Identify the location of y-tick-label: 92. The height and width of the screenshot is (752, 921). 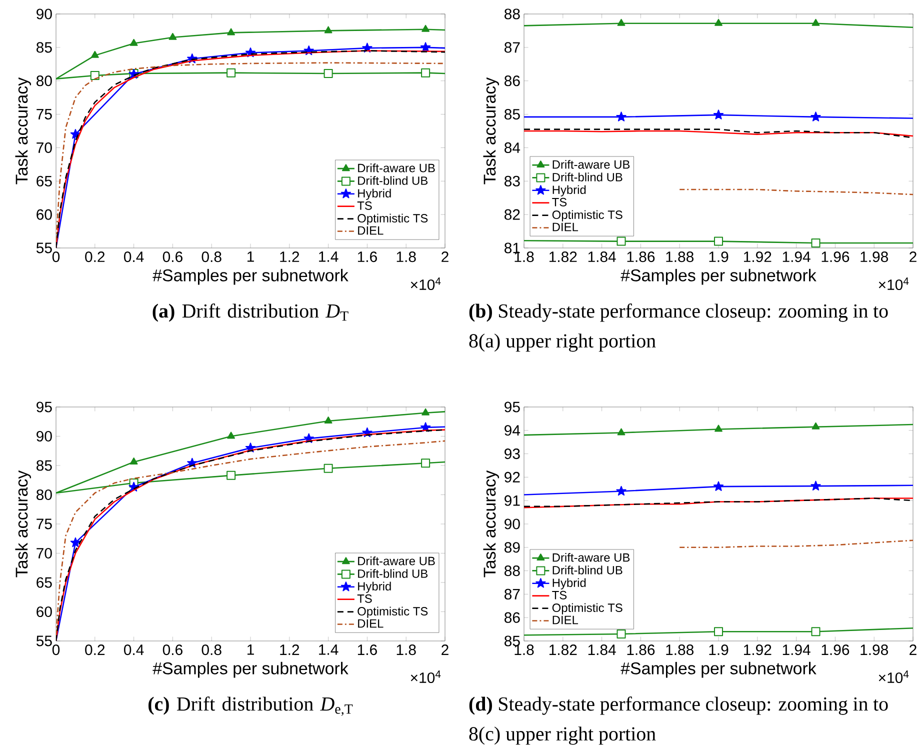
(512, 477).